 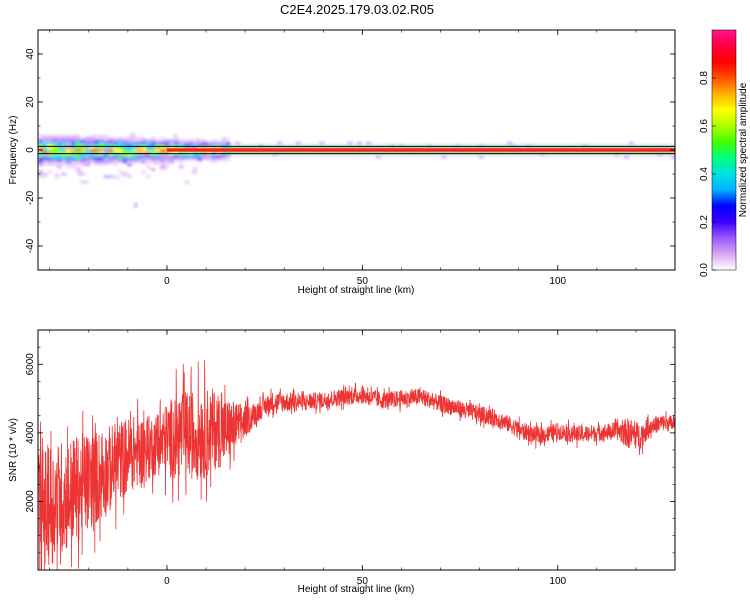 What do you see at coordinates (30, 150) in the screenshot?
I see `spectrogram-y-tick-label: 0` at bounding box center [30, 150].